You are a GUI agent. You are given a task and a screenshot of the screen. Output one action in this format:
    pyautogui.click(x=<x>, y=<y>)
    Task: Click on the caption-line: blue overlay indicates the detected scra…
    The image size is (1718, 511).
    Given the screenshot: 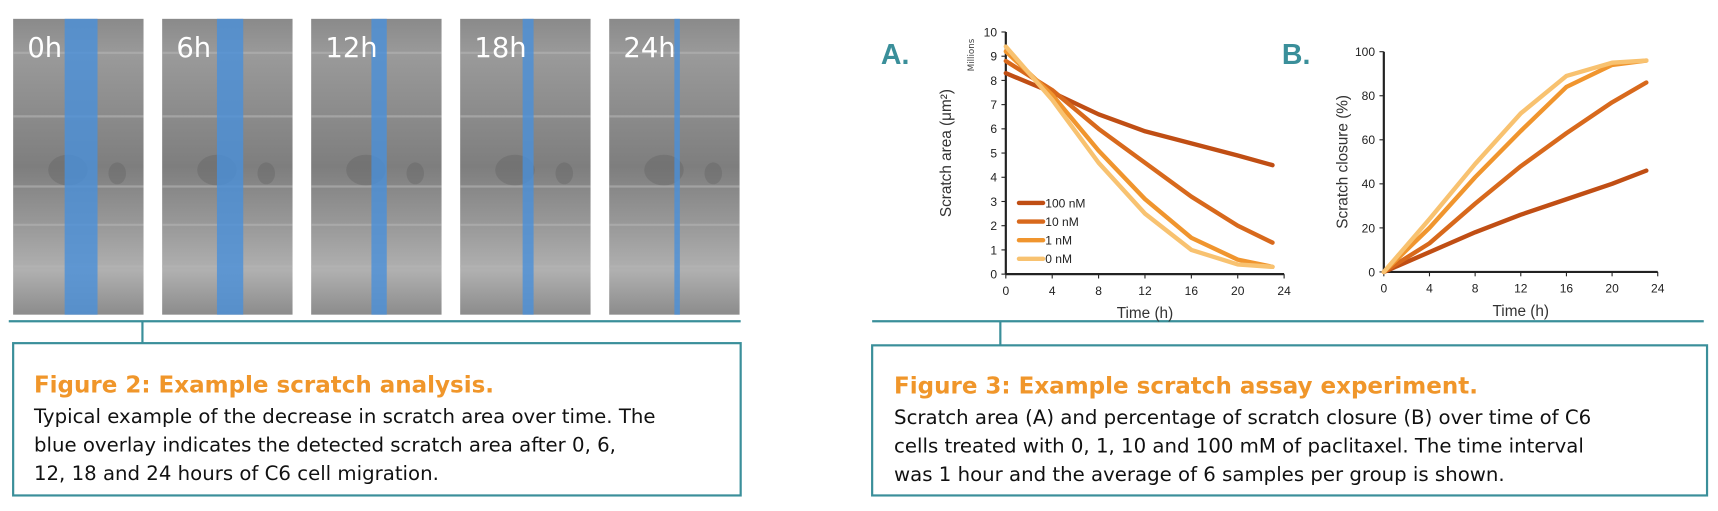 What is the action you would take?
    pyautogui.click(x=325, y=445)
    